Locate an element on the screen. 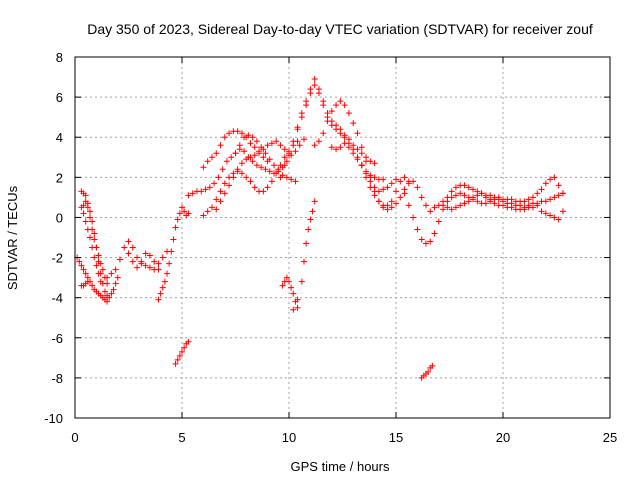  x-tick-label: 20 is located at coordinates (503, 437).